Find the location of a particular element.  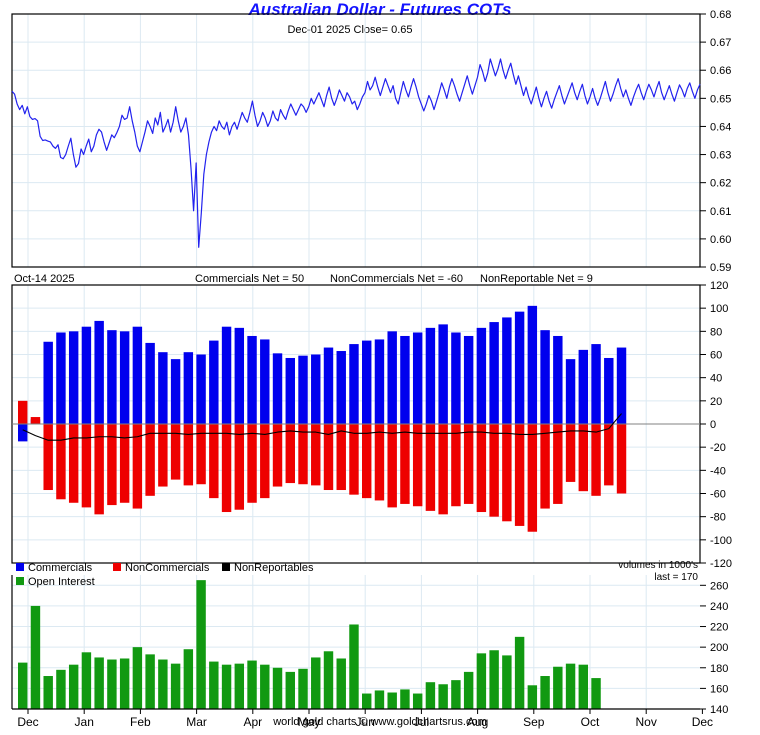

oi-axis-label: 200 is located at coordinates (719, 648).